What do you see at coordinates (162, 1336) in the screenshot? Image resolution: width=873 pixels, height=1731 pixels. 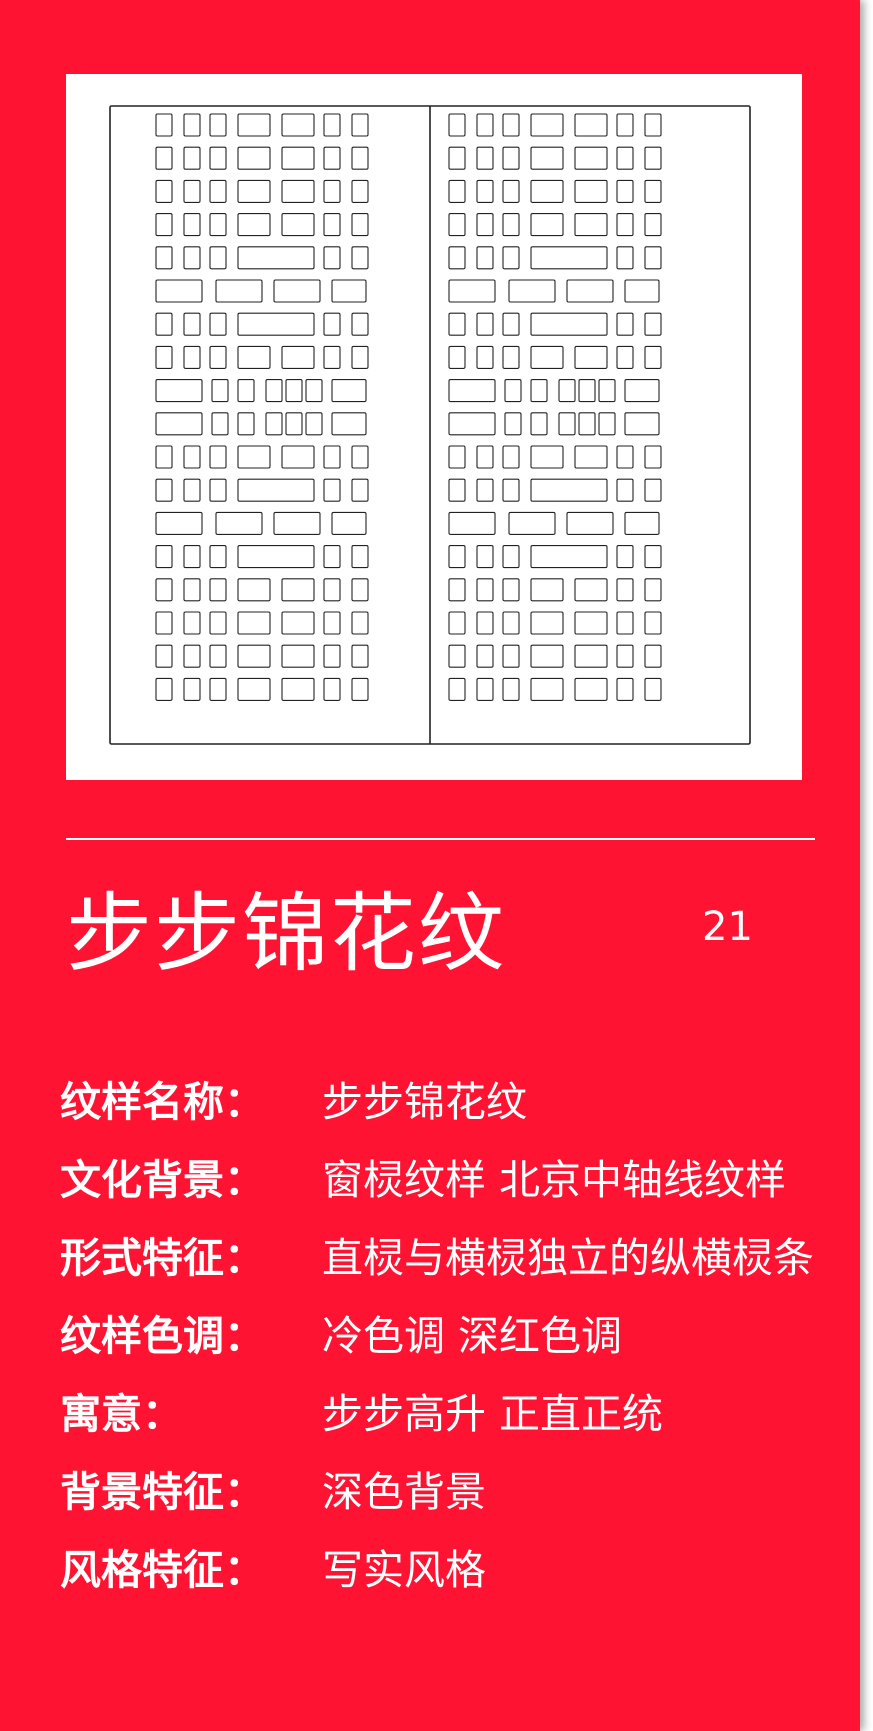 I see `detail-label: 纹样色调：` at bounding box center [162, 1336].